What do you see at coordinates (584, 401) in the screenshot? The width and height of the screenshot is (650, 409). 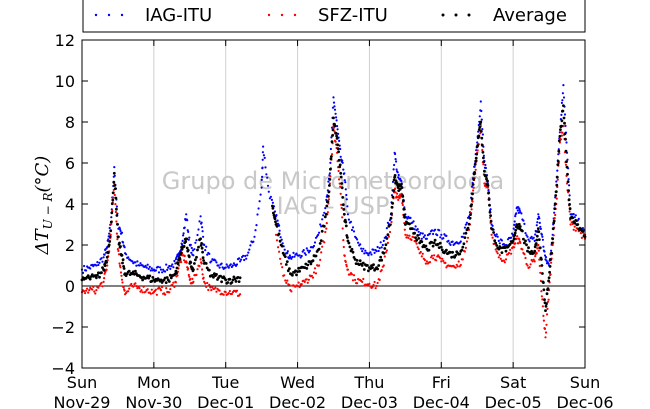 I see `x-tick-date: Dec-06` at bounding box center [584, 401].